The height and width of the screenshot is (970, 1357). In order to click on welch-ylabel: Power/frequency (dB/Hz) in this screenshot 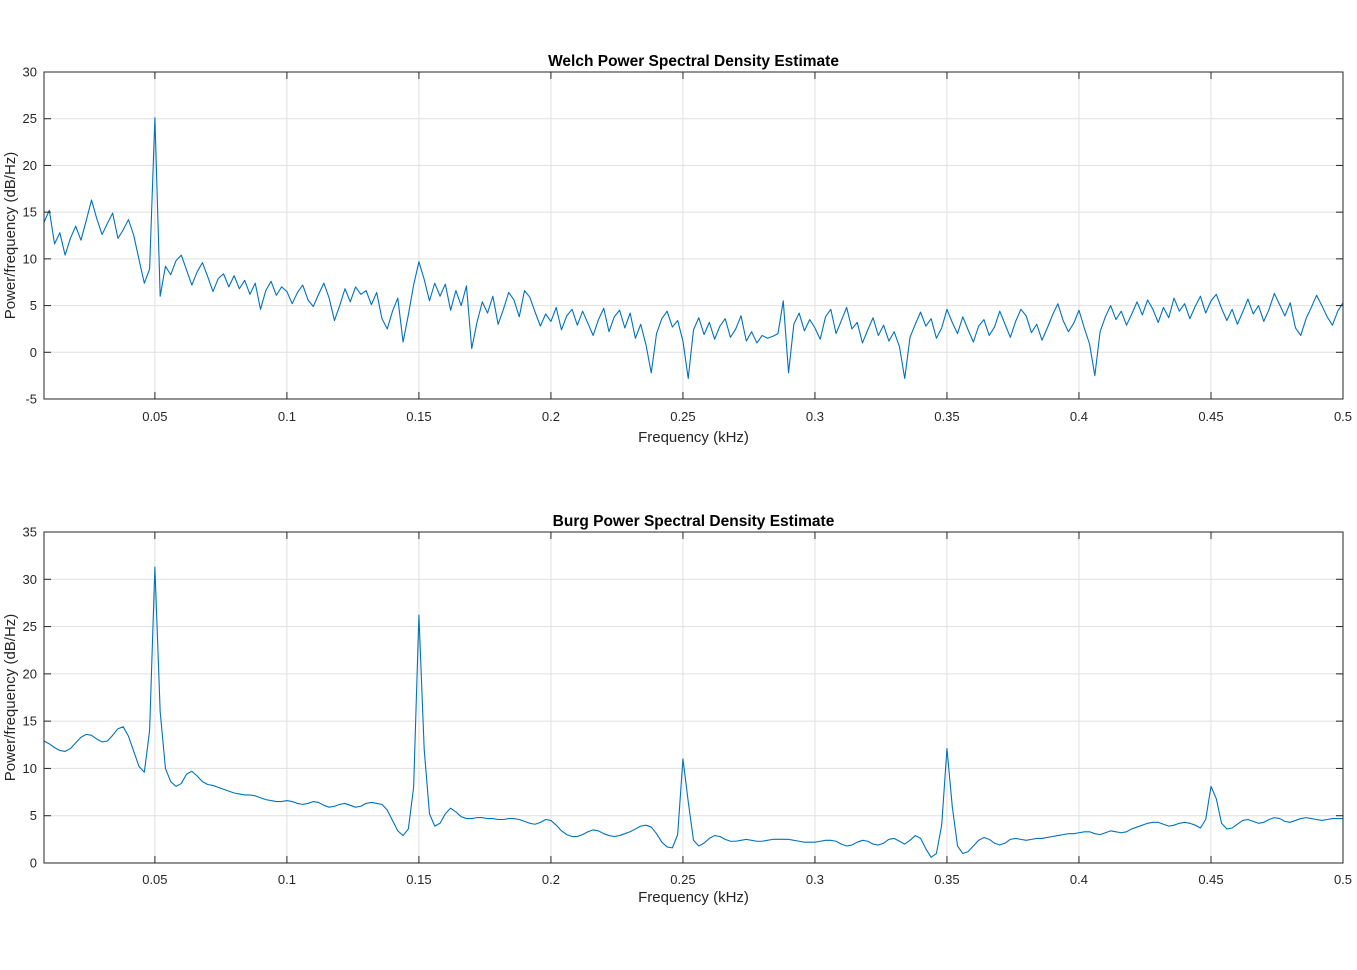, I will do `click(10, 236)`.